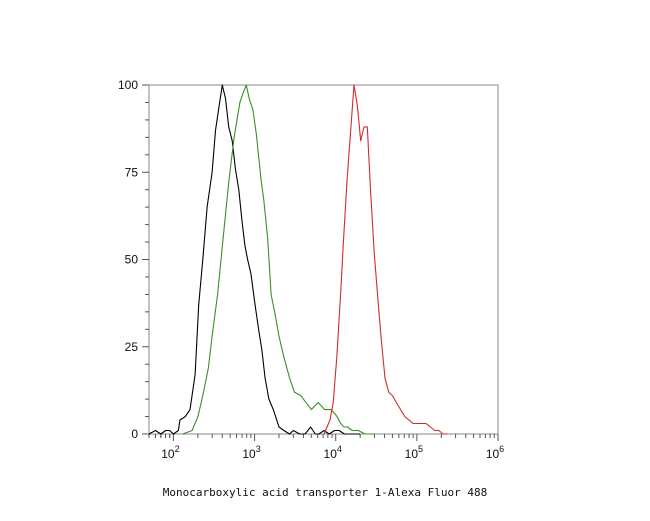 The width and height of the screenshot is (650, 521). What do you see at coordinates (132, 172) in the screenshot?
I see `y-tick-label: 75` at bounding box center [132, 172].